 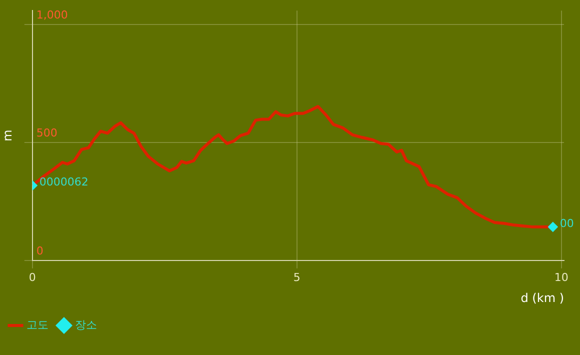 I want to click on x-tick-label: 5, so click(x=296, y=277).